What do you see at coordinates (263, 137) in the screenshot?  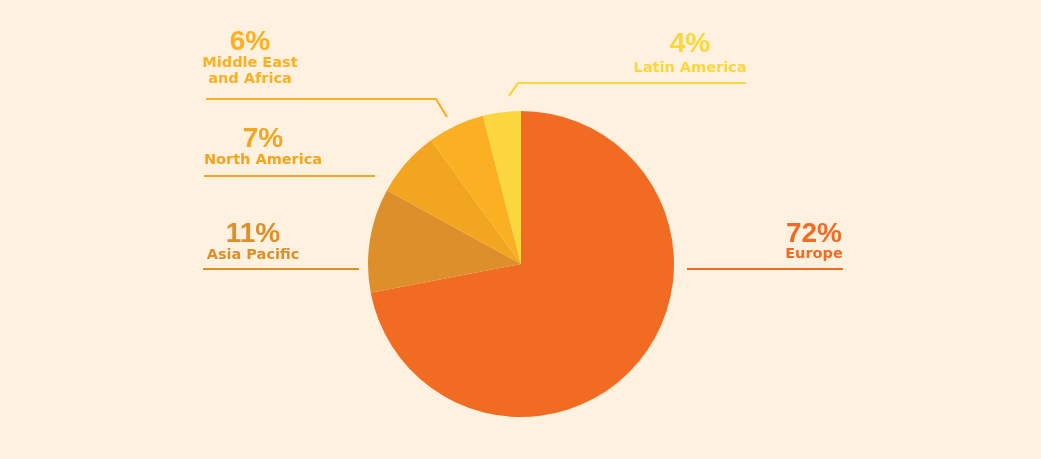 I see `data-label: 7%` at bounding box center [263, 137].